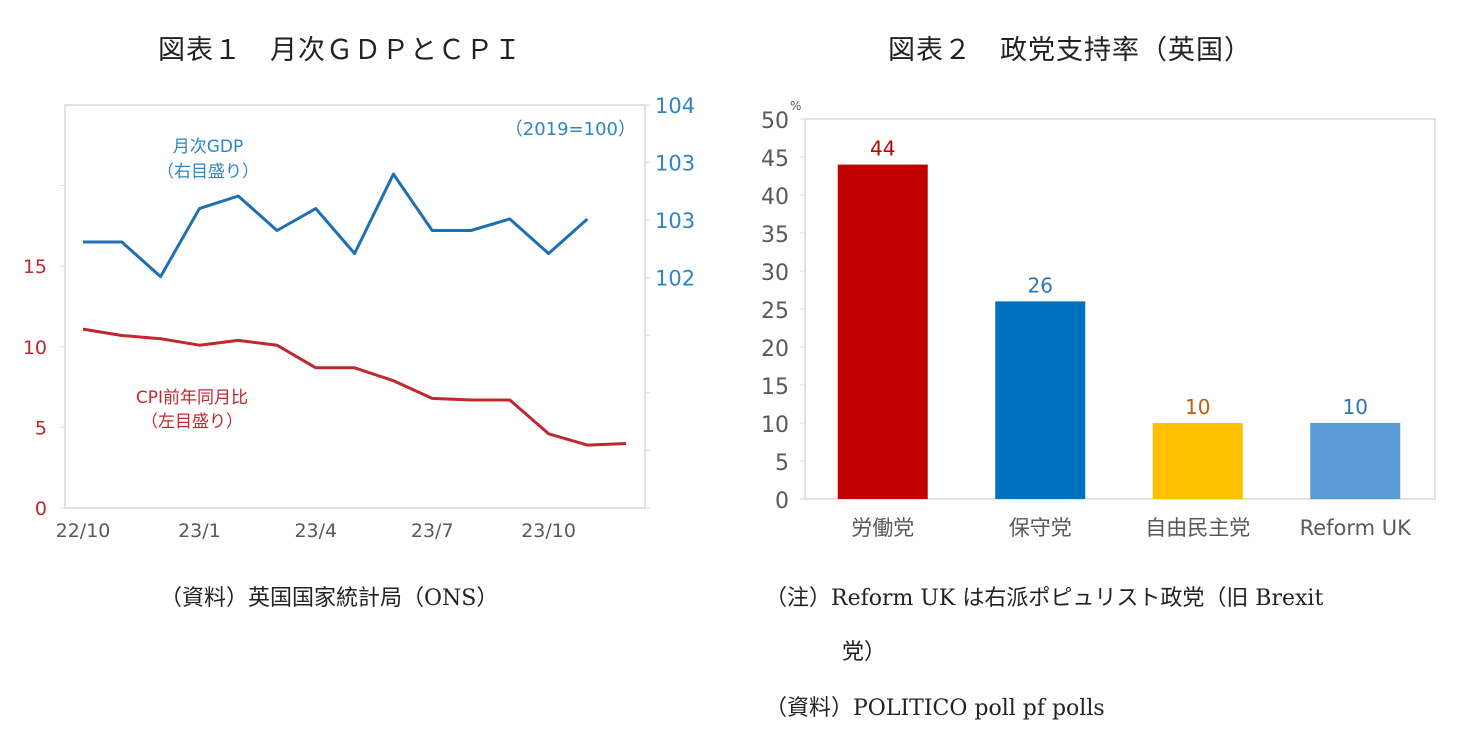 The width and height of the screenshot is (1474, 750). I want to click on chart2-note: （注）Reform UK は右派ポピュリスト政党（旧 Brexit, so click(1044, 598).